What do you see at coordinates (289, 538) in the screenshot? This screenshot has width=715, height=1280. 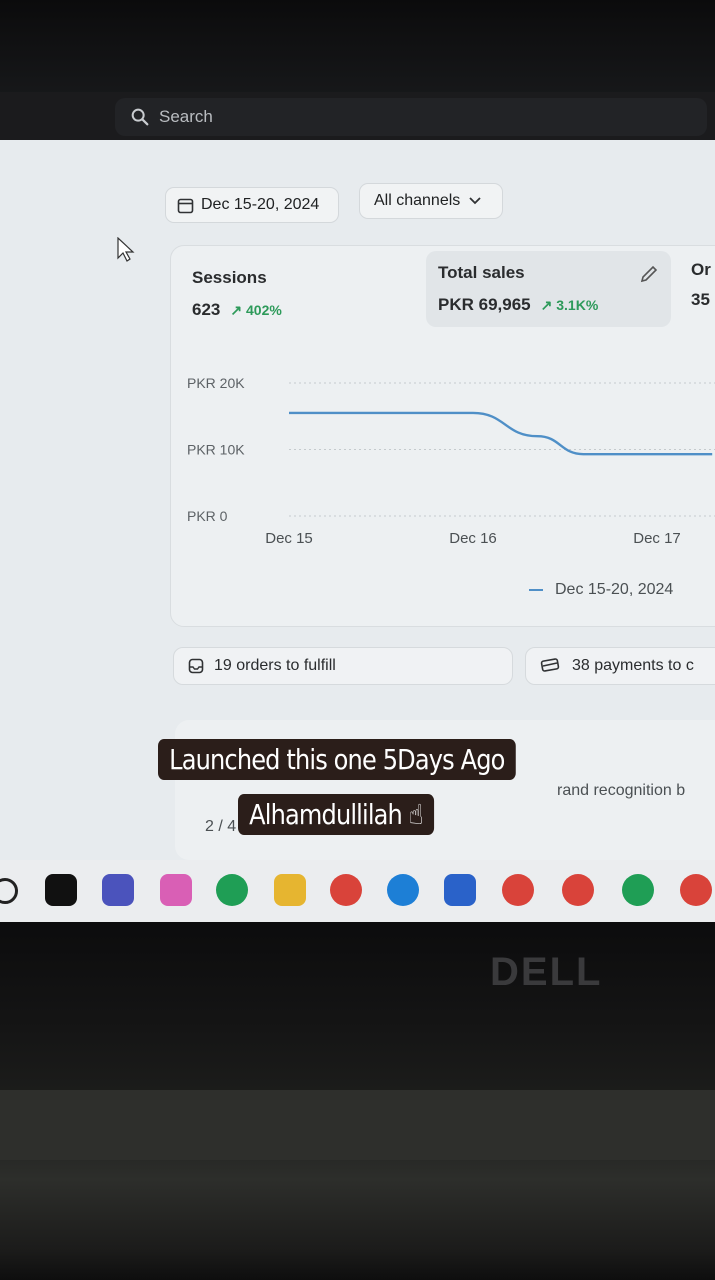 I see `x-tick-label: Dec 15` at bounding box center [289, 538].